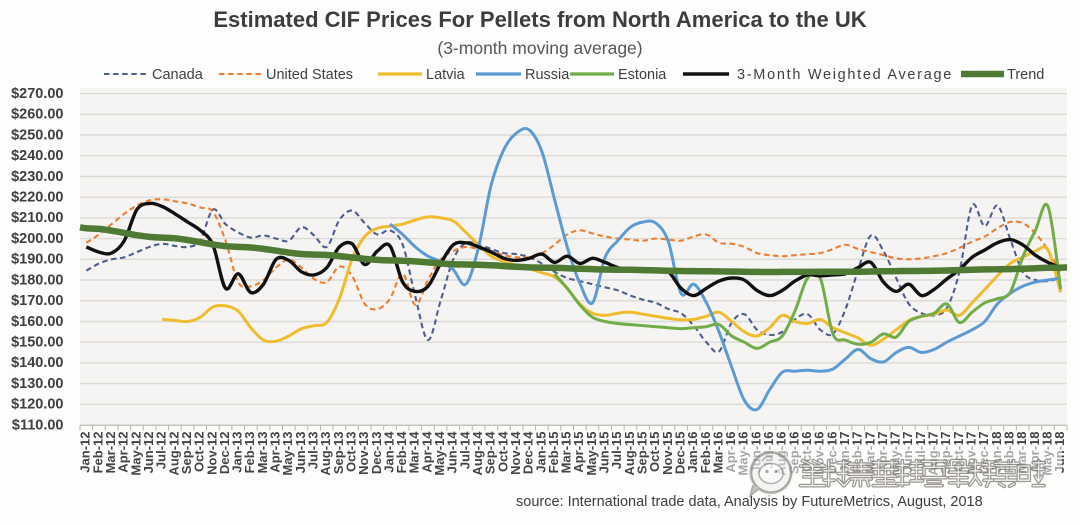  Describe the element at coordinates (37, 260) in the screenshot. I see `svg-text: $190.00` at that location.